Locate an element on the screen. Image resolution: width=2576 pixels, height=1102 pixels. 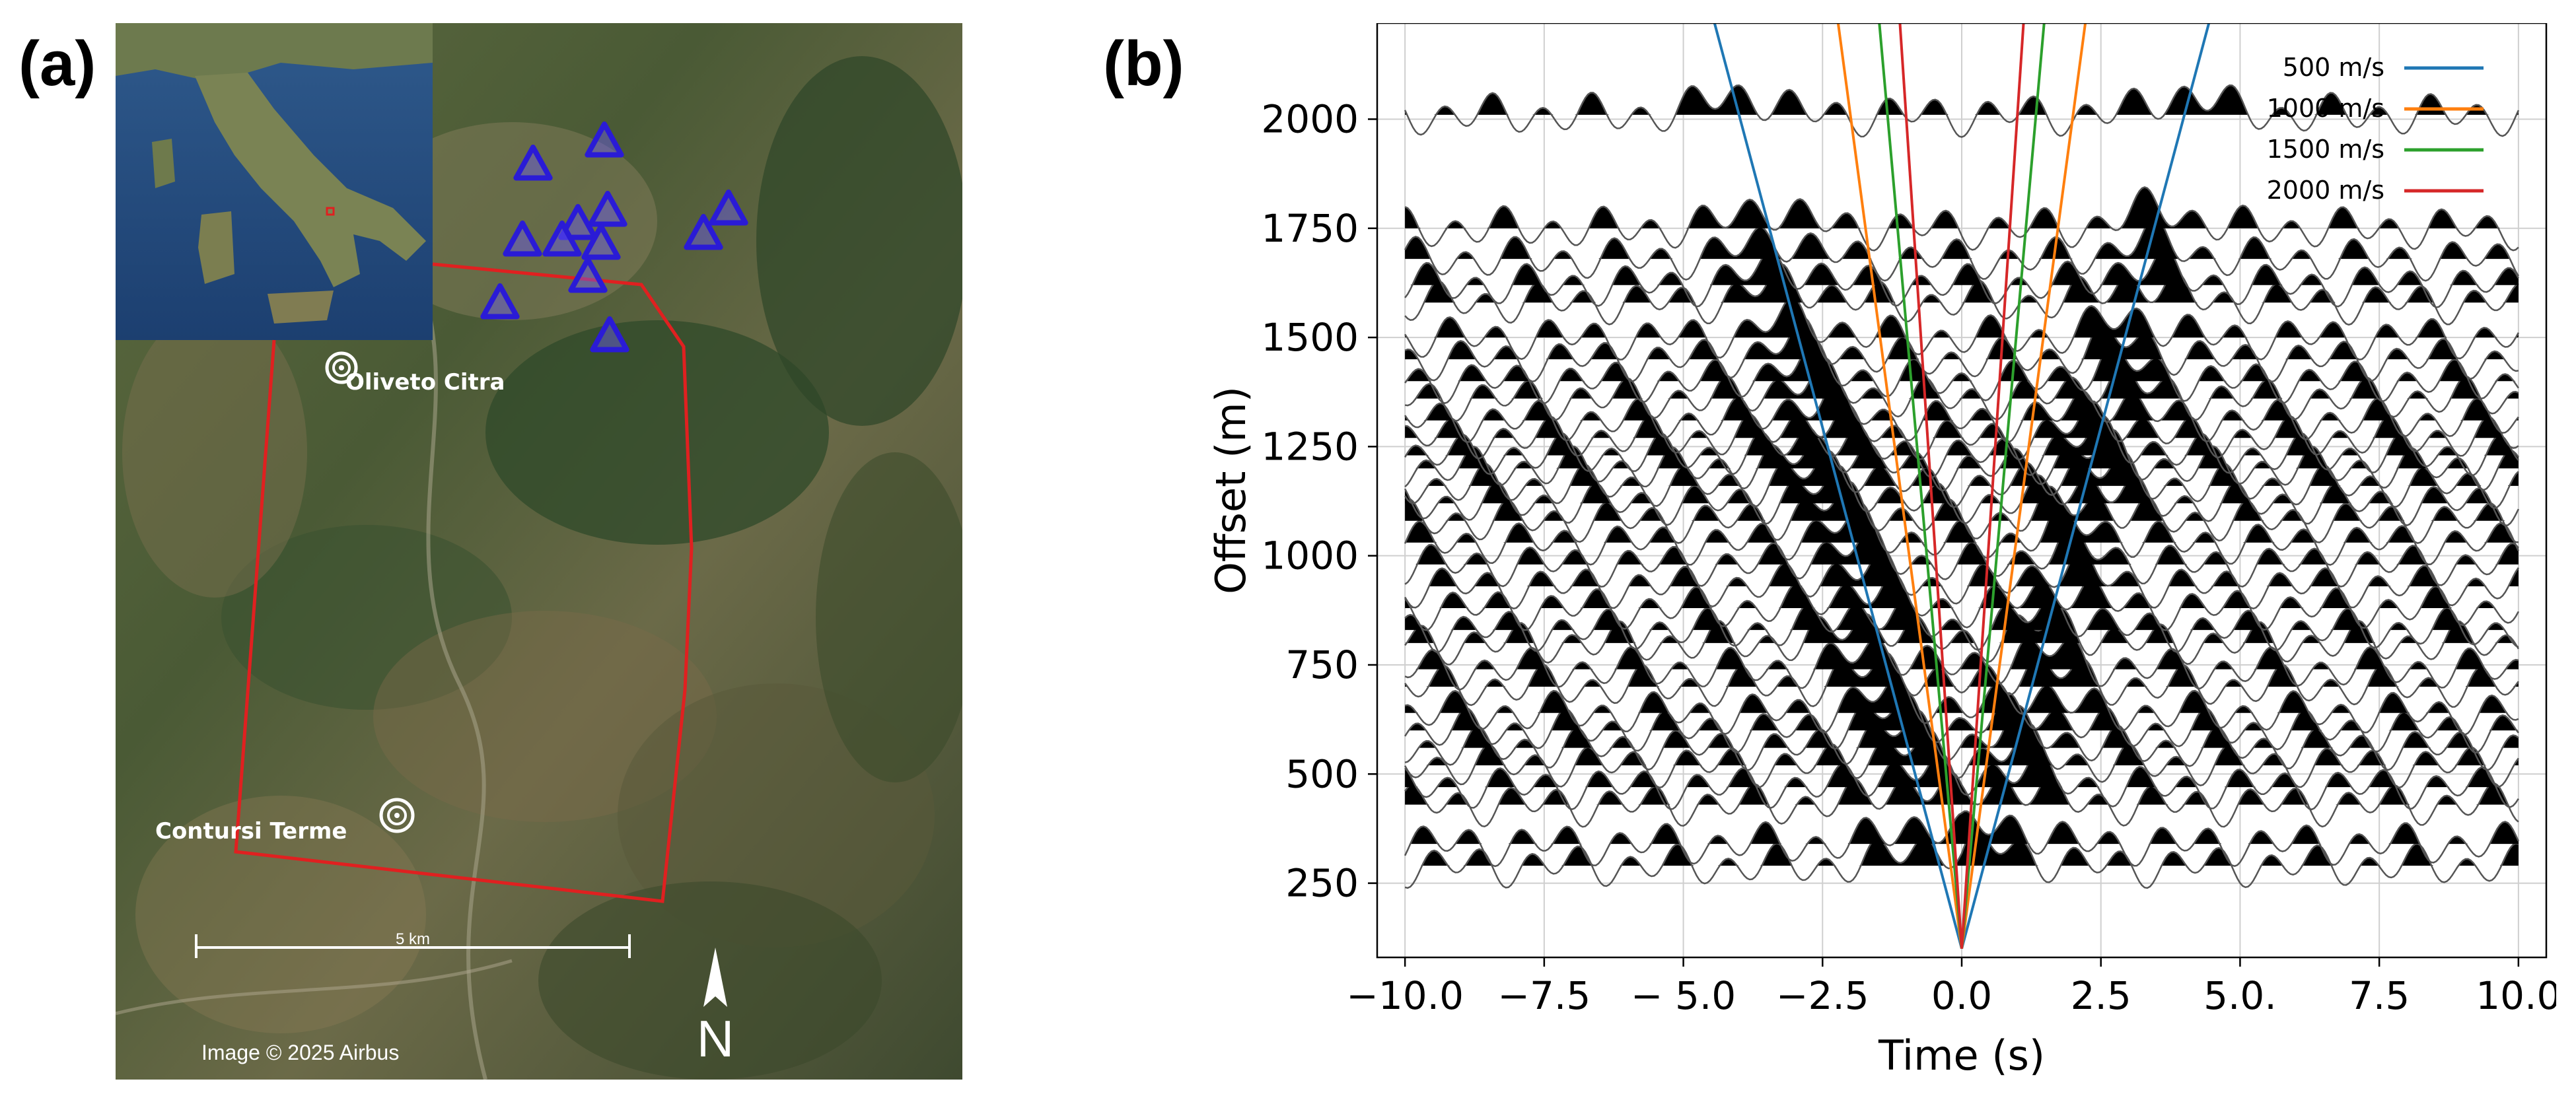
y-tick-label: 1750 is located at coordinates (1310, 229).